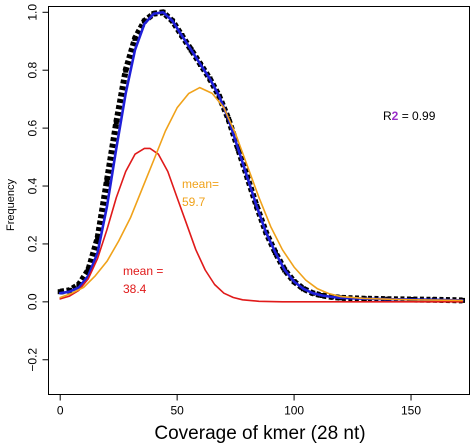 Image resolution: width=475 pixels, height=445 pixels. I want to click on annotation-mean-orange-line1: mean=, so click(200, 184).